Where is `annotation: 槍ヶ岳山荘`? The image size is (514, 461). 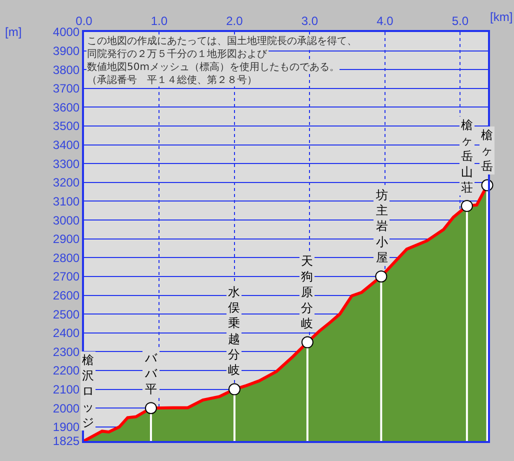 annotation: 槍ヶ岳山荘 is located at coordinates (467, 156).